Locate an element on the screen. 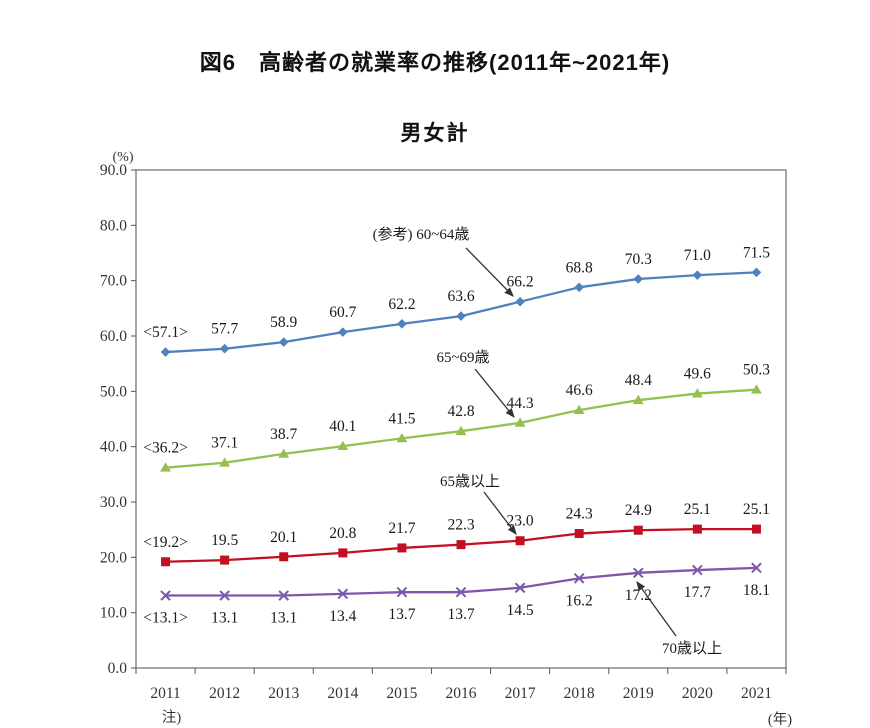 The height and width of the screenshot is (728, 870). svg-text: 17.7 is located at coordinates (697, 592).